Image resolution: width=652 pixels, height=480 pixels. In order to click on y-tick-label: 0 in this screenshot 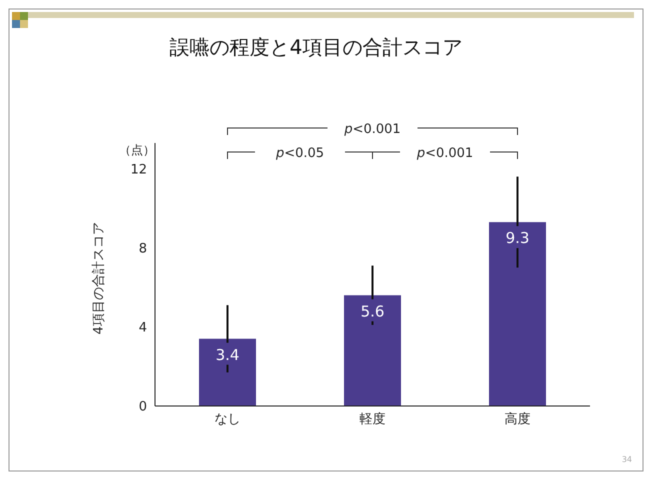, I will do `click(142, 407)`.